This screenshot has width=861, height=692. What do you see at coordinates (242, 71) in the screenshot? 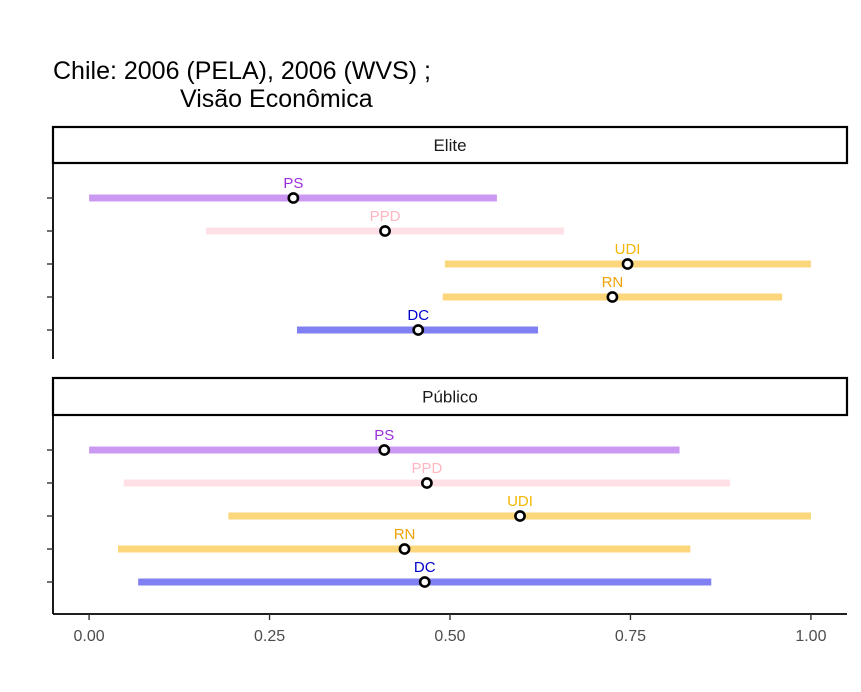
I see `chart-title-line1: Chile: 2006 (PELA), 2006 (WVS) ;` at bounding box center [242, 71].